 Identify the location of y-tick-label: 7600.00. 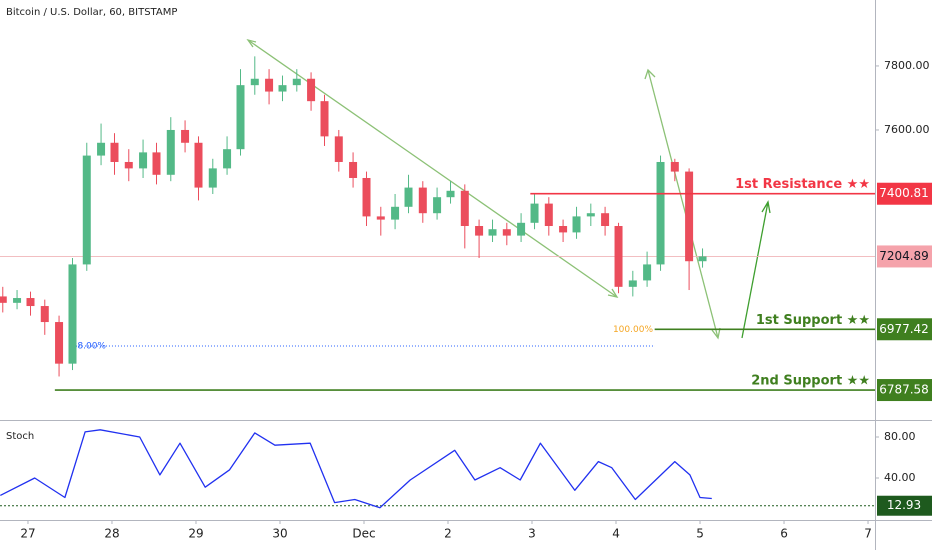
(907, 129).